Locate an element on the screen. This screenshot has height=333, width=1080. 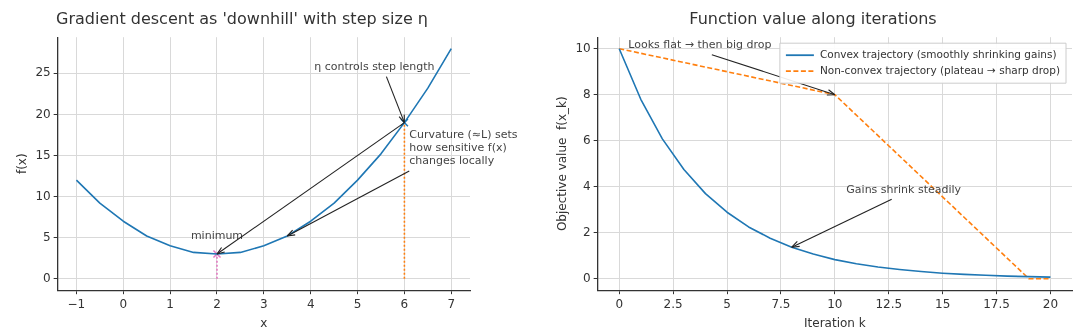
legend-label: Convex trajectory (smoothly shrinking gains) is located at coordinates (938, 53).